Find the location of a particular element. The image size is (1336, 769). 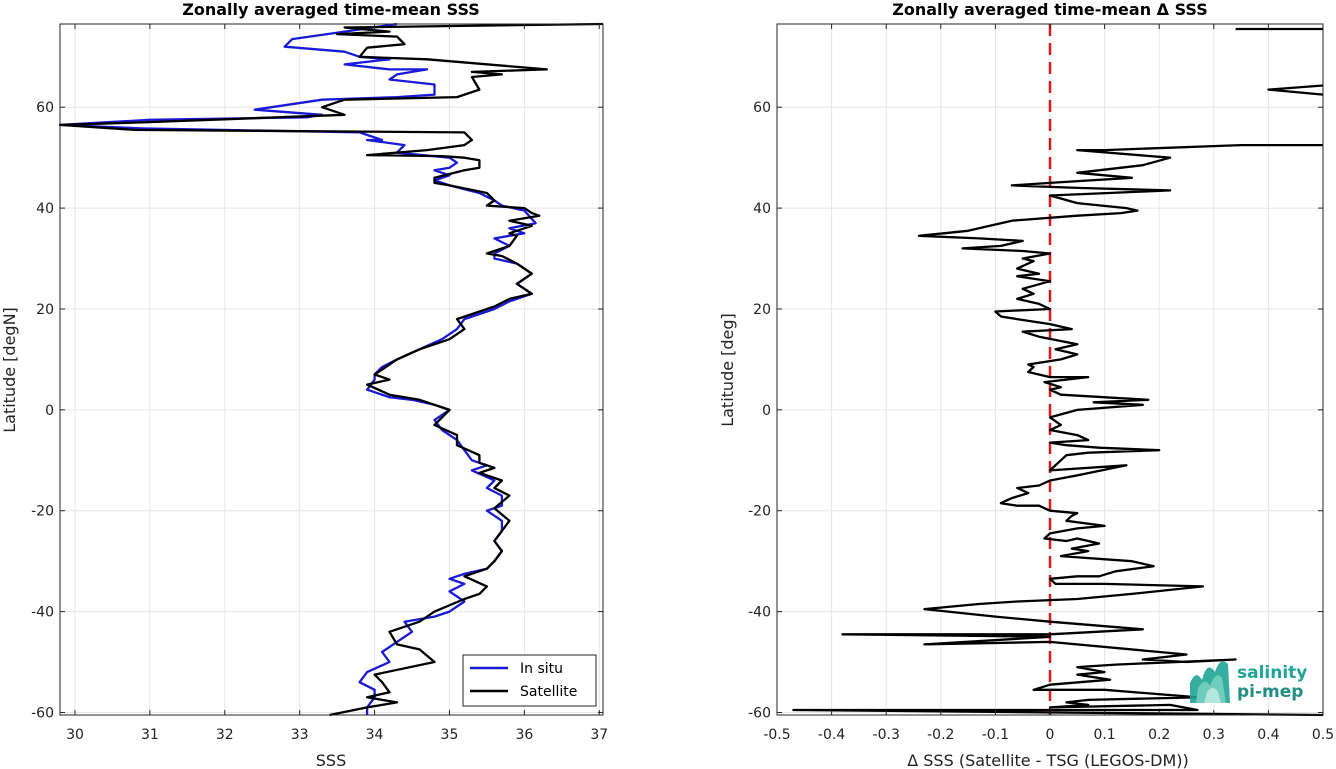

logo-salinity-text: salinity is located at coordinates (1272, 673).